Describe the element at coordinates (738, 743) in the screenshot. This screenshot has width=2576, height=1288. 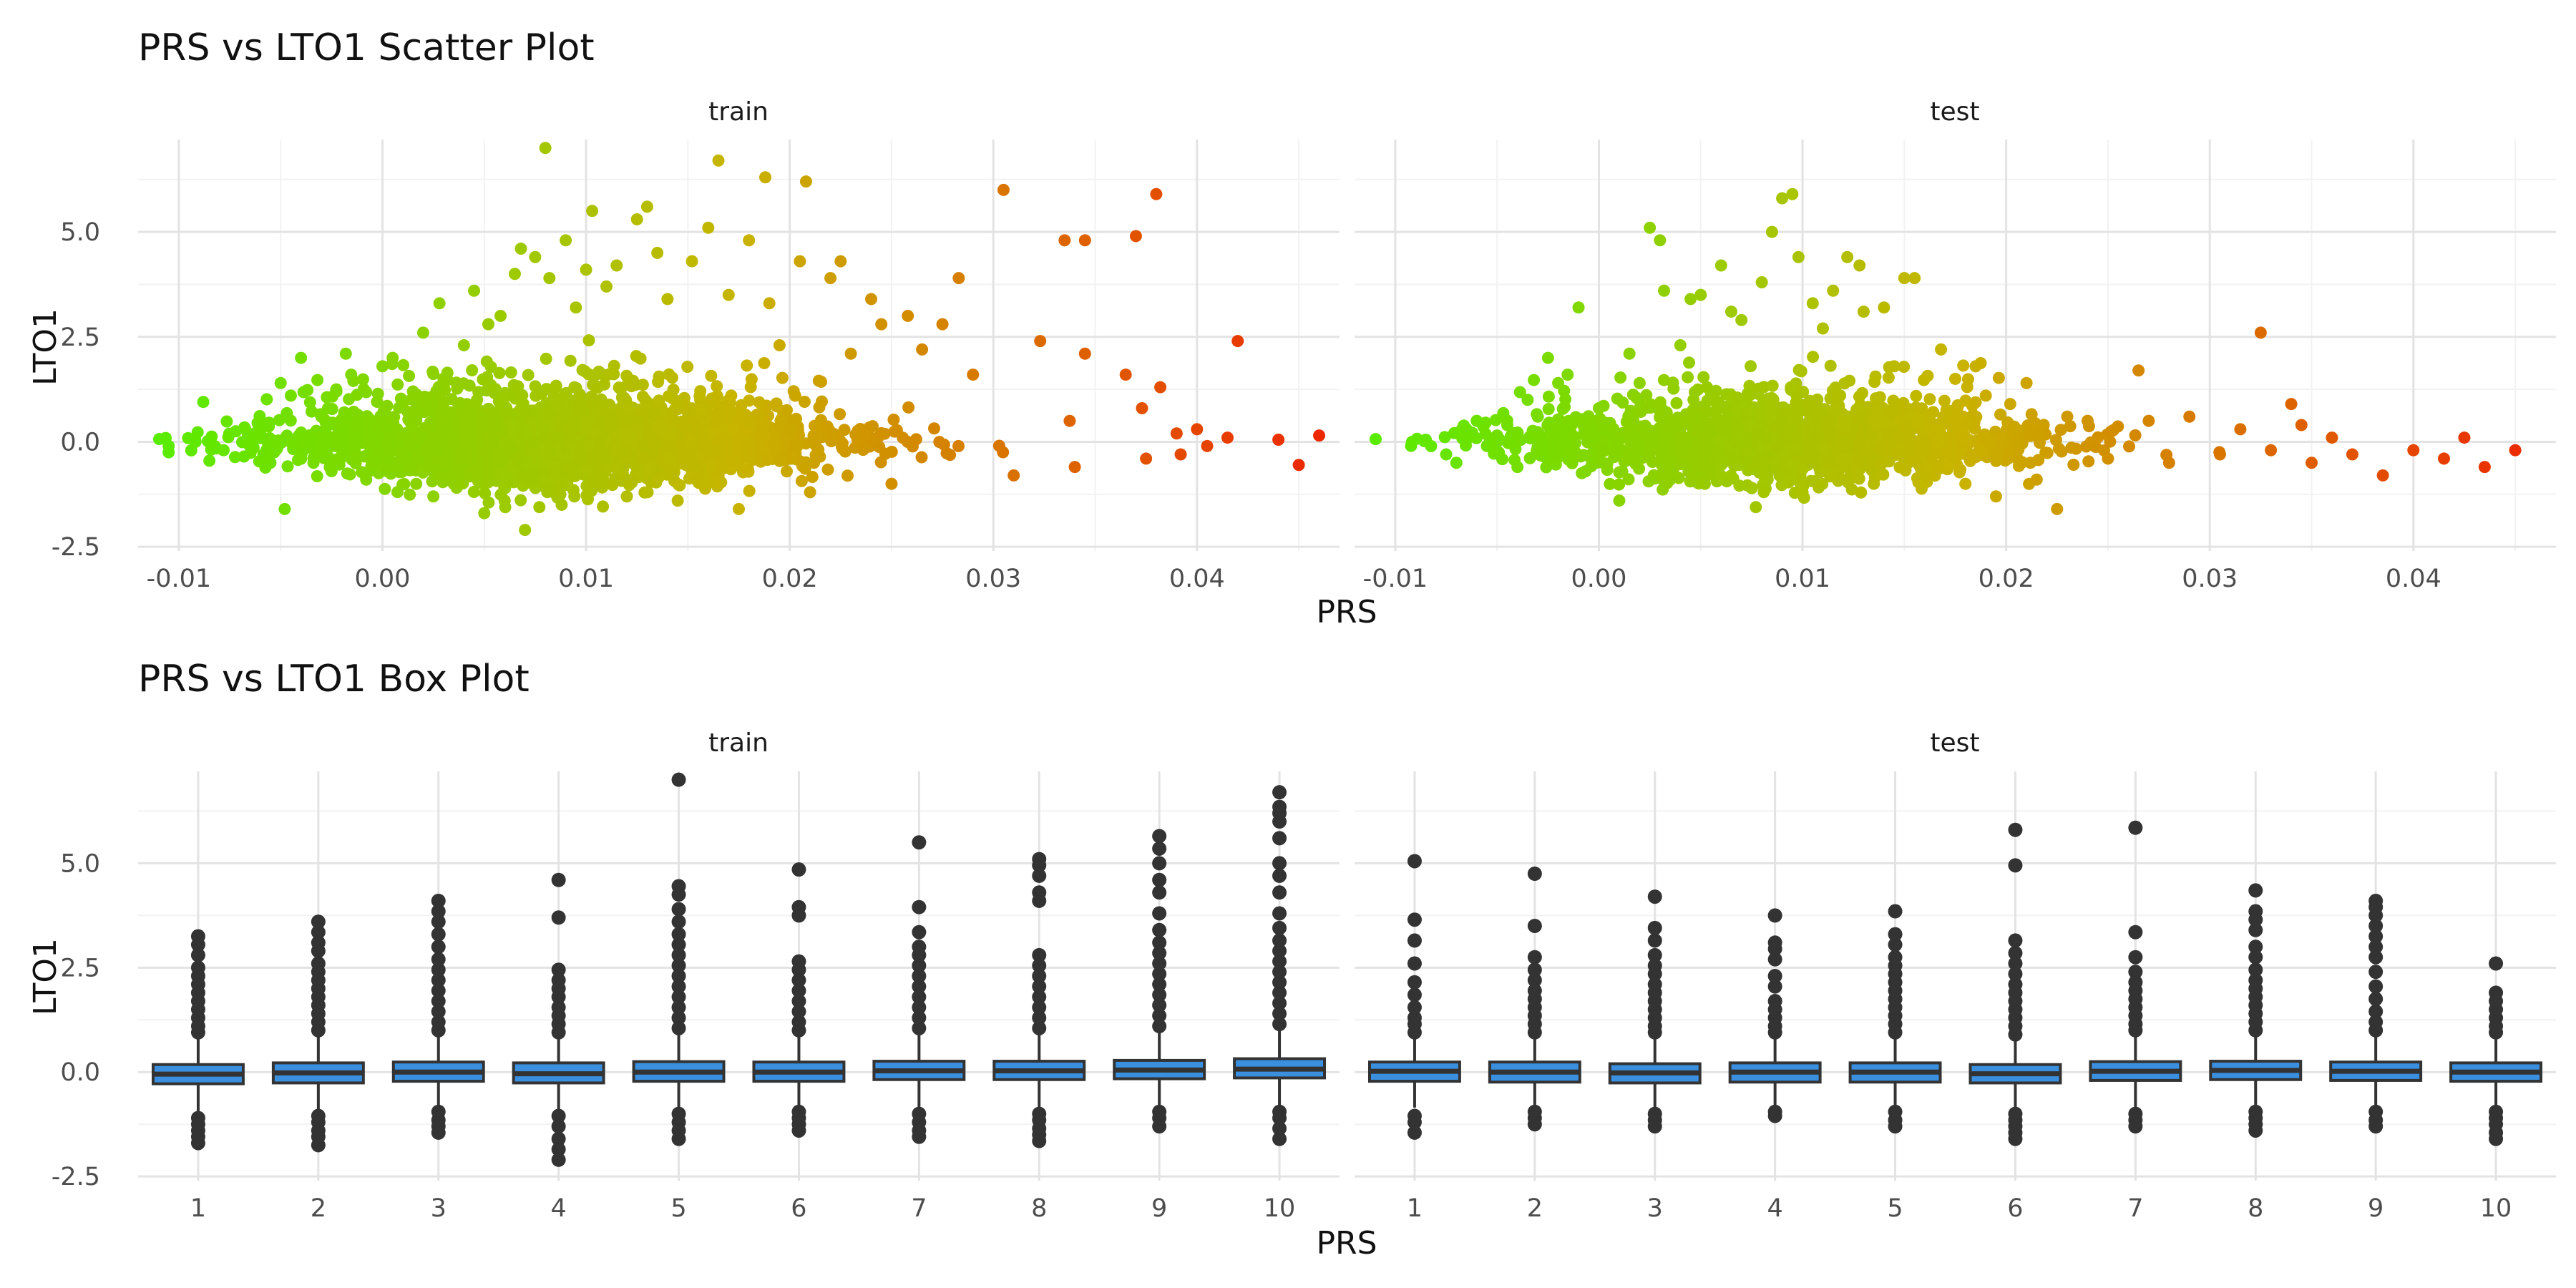
I see `box-strip-train: train` at that location.